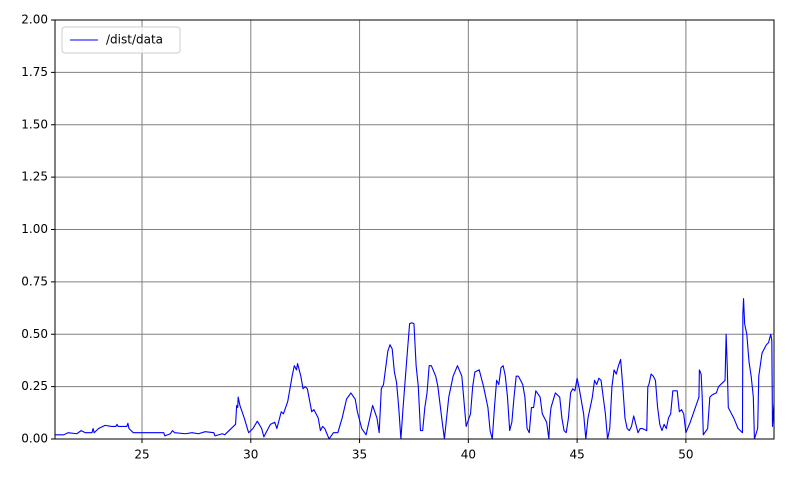  Describe the element at coordinates (34, 386) in the screenshot. I see `y-tick-label: 0.25` at that location.